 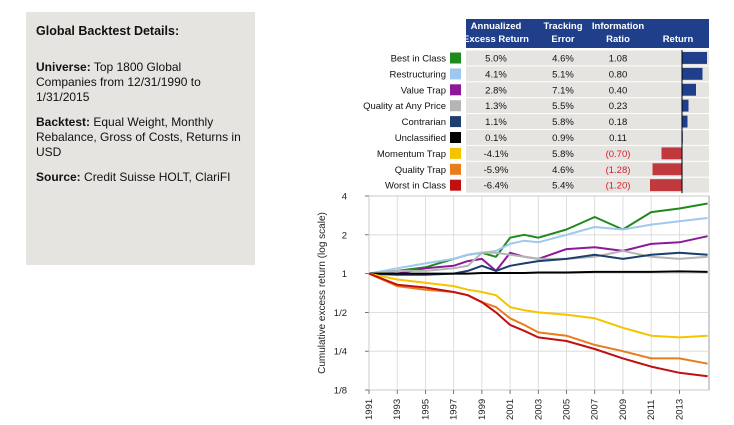 I want to click on row-information-ratio: (1.28), so click(x=618, y=170).